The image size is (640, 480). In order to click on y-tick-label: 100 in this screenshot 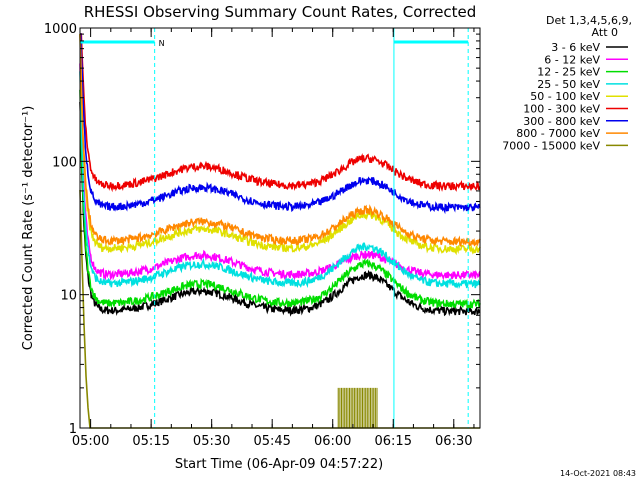, I will do `click(64, 162)`.